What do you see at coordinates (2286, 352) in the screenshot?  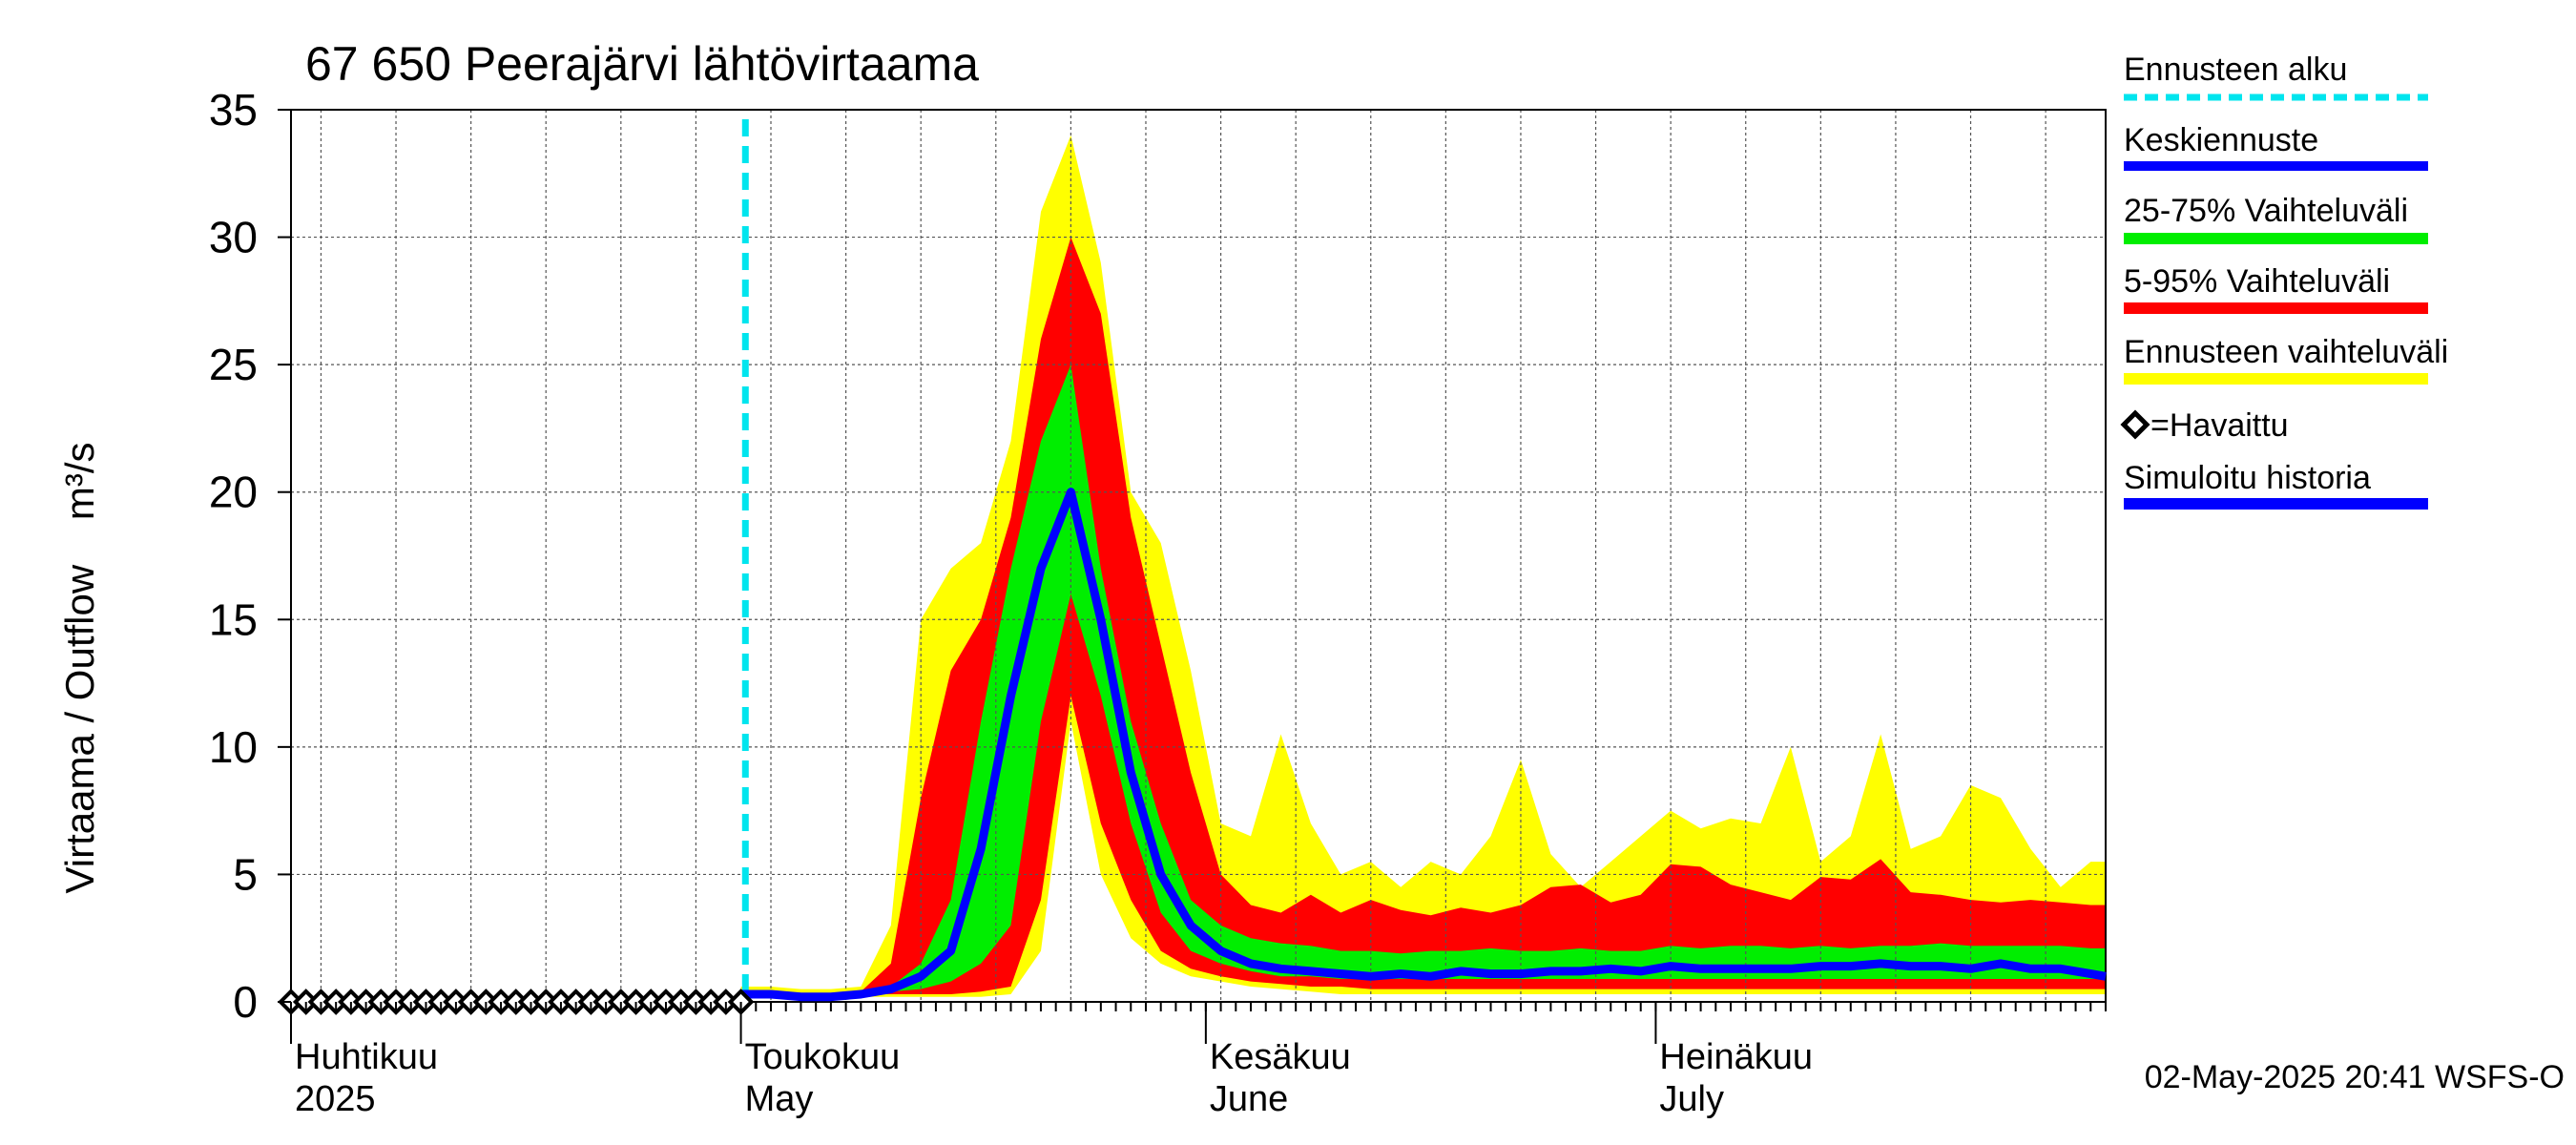 I see `legend-full-range-label: Ennusteen vaihteluväli` at bounding box center [2286, 352].